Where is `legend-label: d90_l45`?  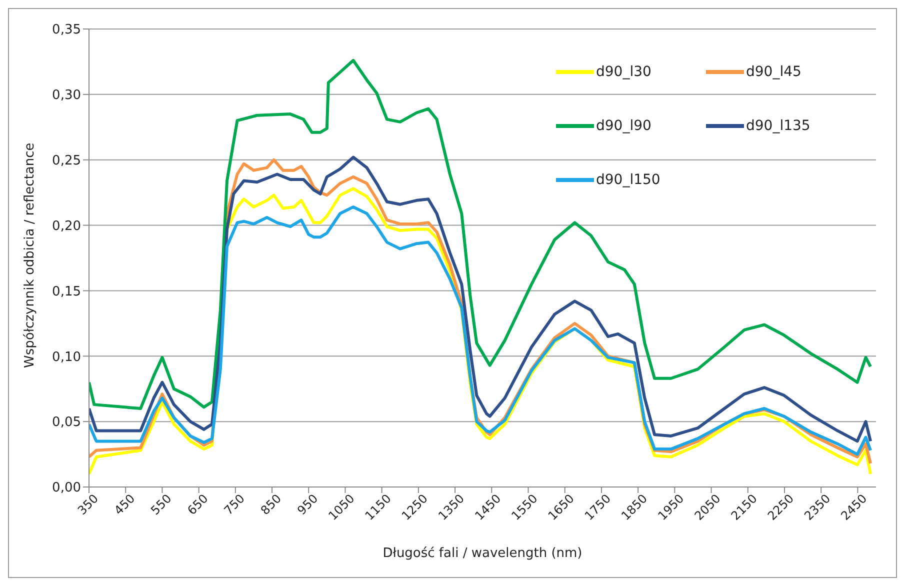 legend-label: d90_l45 is located at coordinates (774, 72).